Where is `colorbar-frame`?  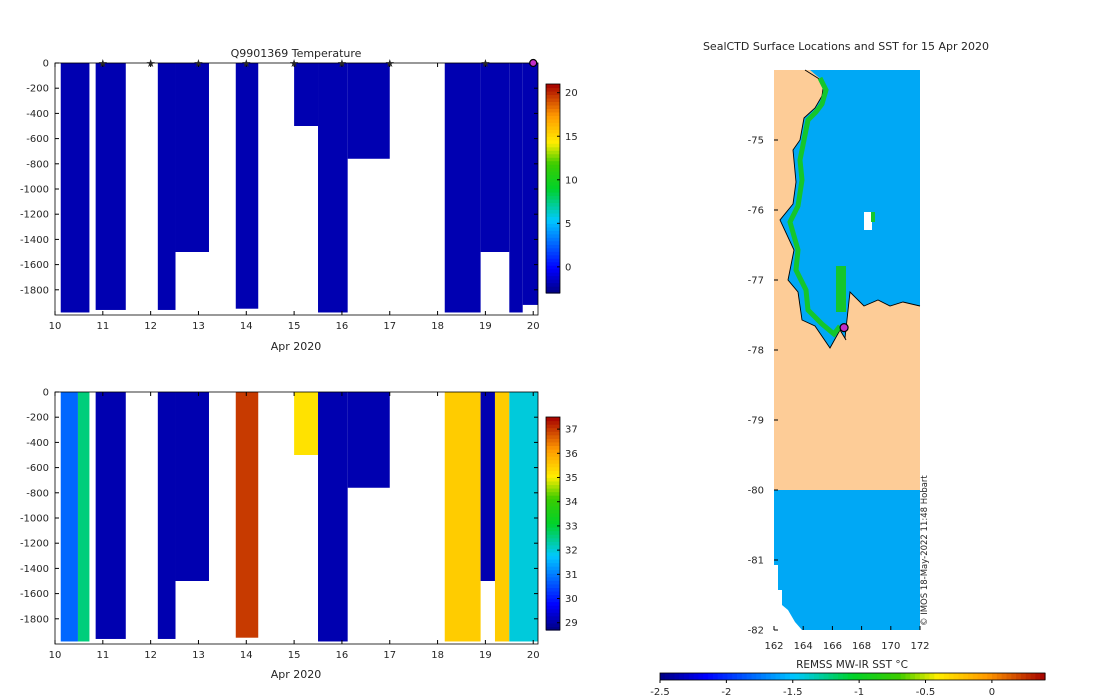
colorbar-frame is located at coordinates (553, 188).